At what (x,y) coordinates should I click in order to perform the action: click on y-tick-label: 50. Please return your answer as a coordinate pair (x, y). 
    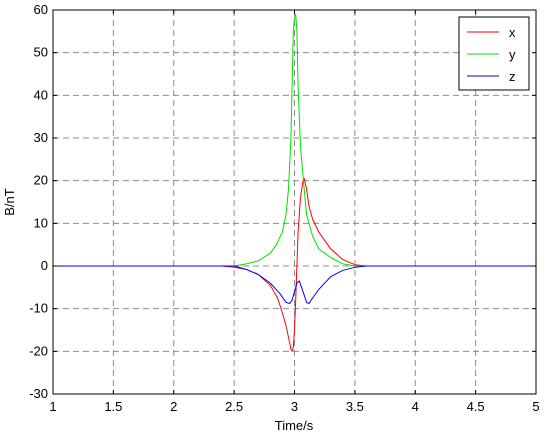
    Looking at the image, I should click on (41, 52).